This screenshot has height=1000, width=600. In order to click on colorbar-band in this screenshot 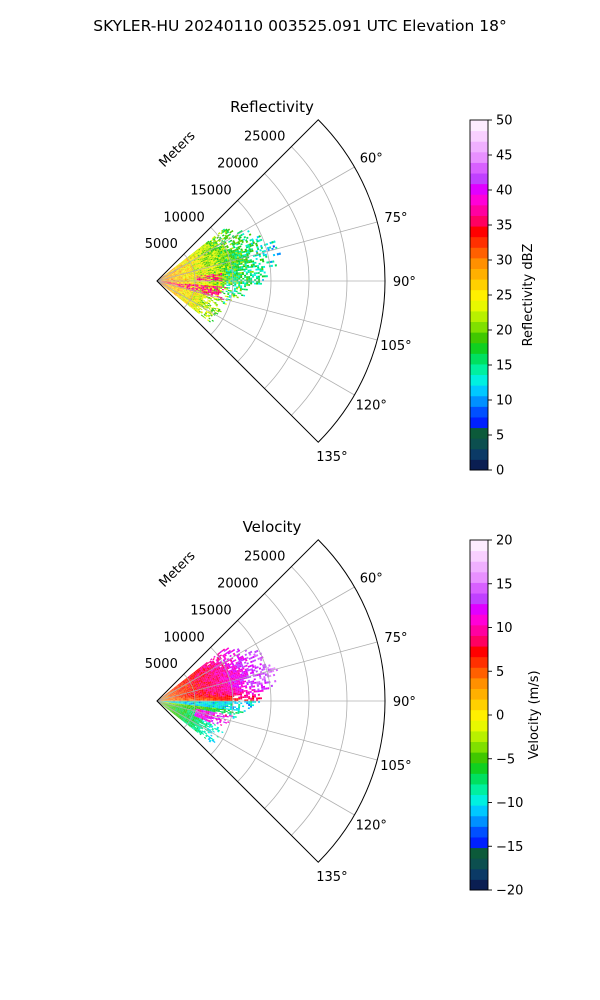, I will do `click(479, 369)`.